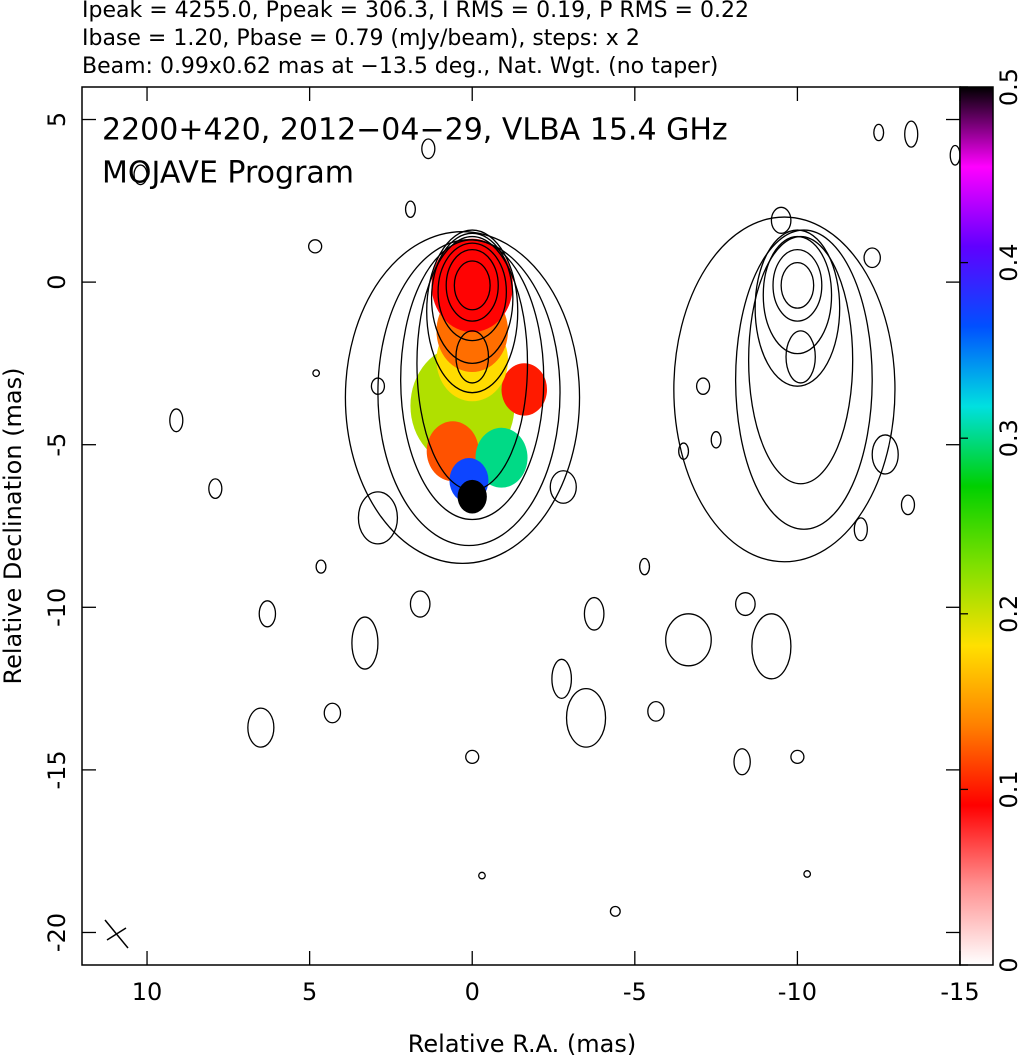  Describe the element at coordinates (116, 934) in the screenshot. I see `beam` at that location.